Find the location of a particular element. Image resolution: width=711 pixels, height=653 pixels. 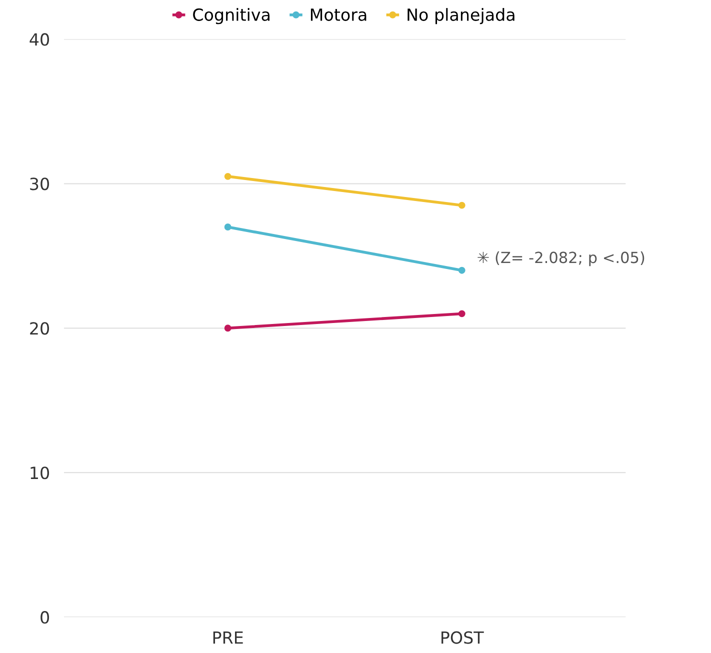

x-tick-label: POST is located at coordinates (463, 637).